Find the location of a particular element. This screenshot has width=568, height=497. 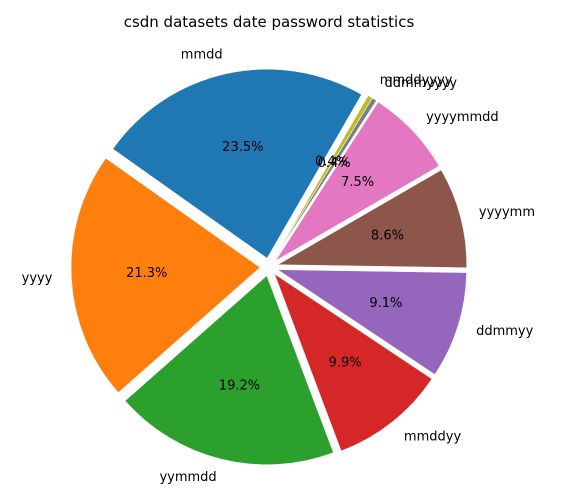

slice-percent-ddmmyy: 9.1% is located at coordinates (385, 303).